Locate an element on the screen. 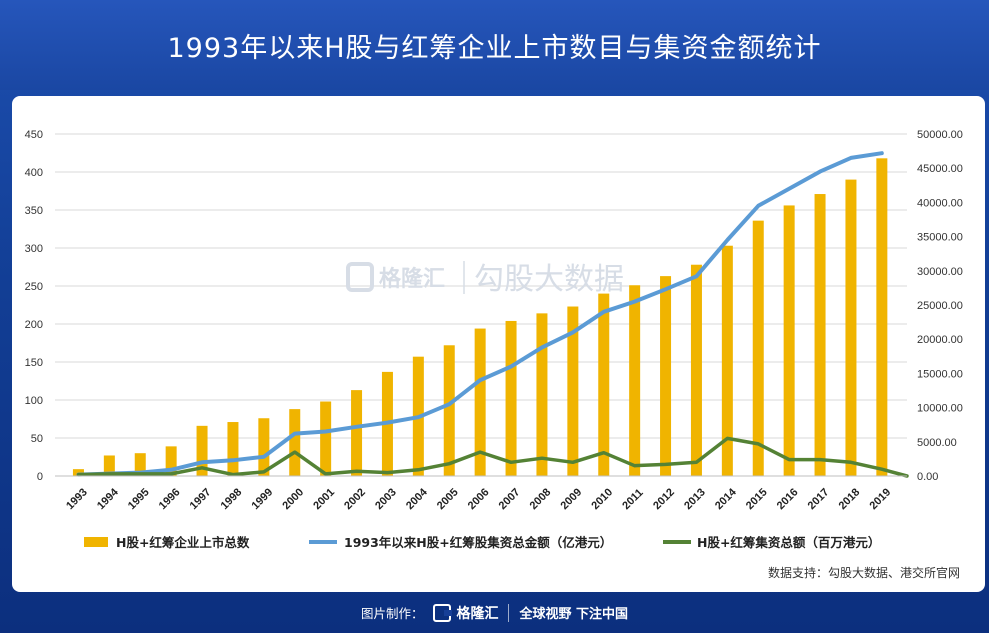  x-tick-label: 2018 is located at coordinates (850, 499).